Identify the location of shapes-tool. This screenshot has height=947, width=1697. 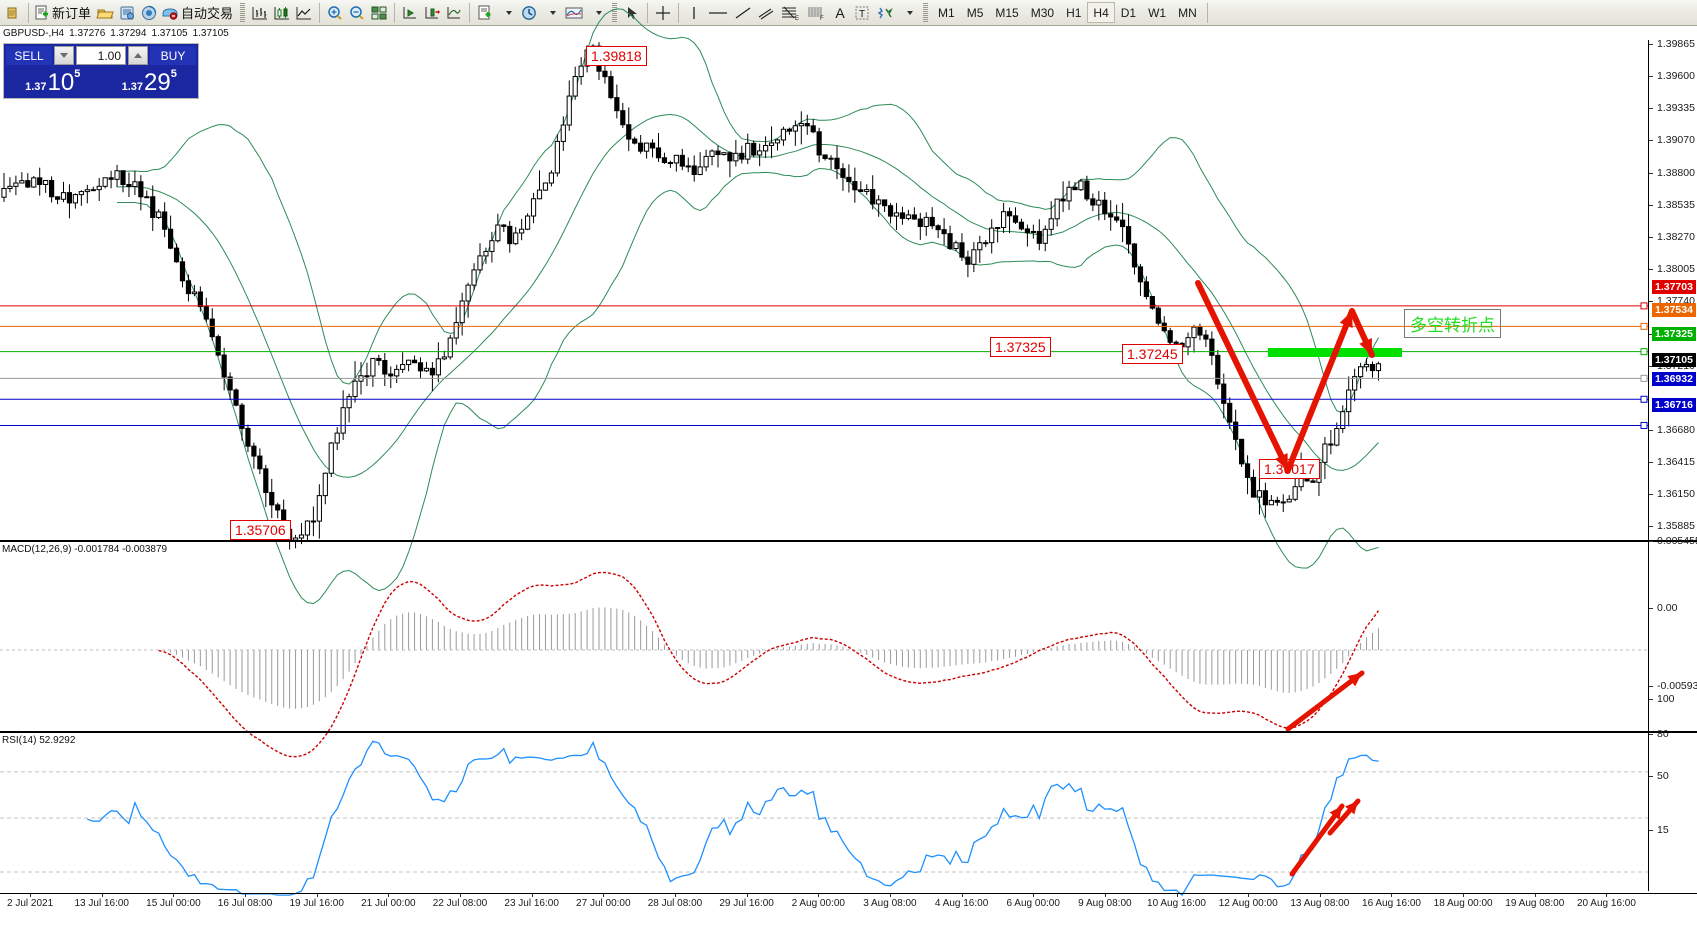
(885, 13).